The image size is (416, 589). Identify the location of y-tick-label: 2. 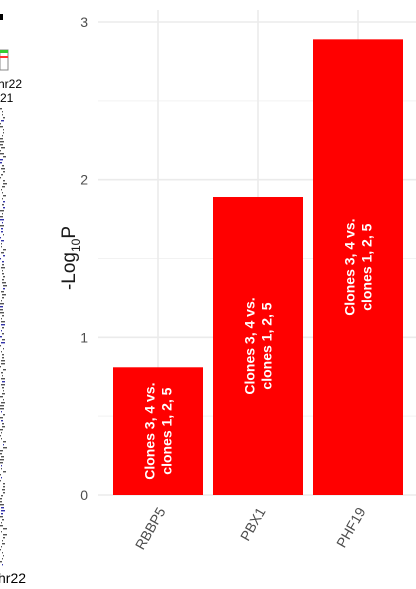
(84, 180).